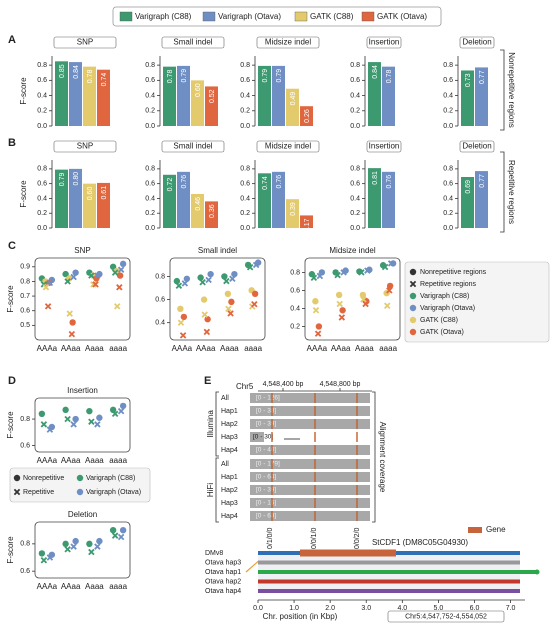 The height and width of the screenshot is (623, 554). I want to click on genotype: 0/1/0/0, so click(270, 538).